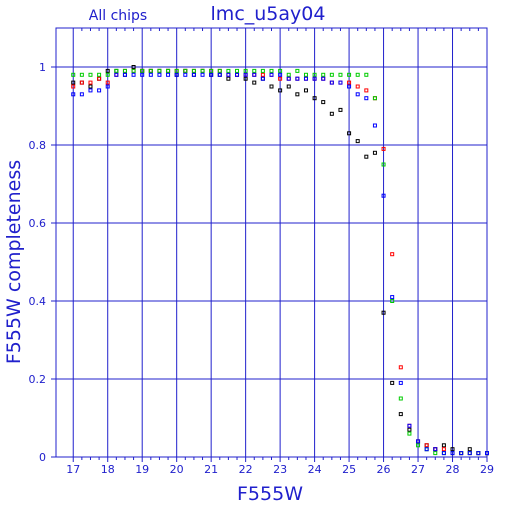 The height and width of the screenshot is (512, 512). What do you see at coordinates (38, 223) in the screenshot?
I see `y-tick-label: 0.6` at bounding box center [38, 223].